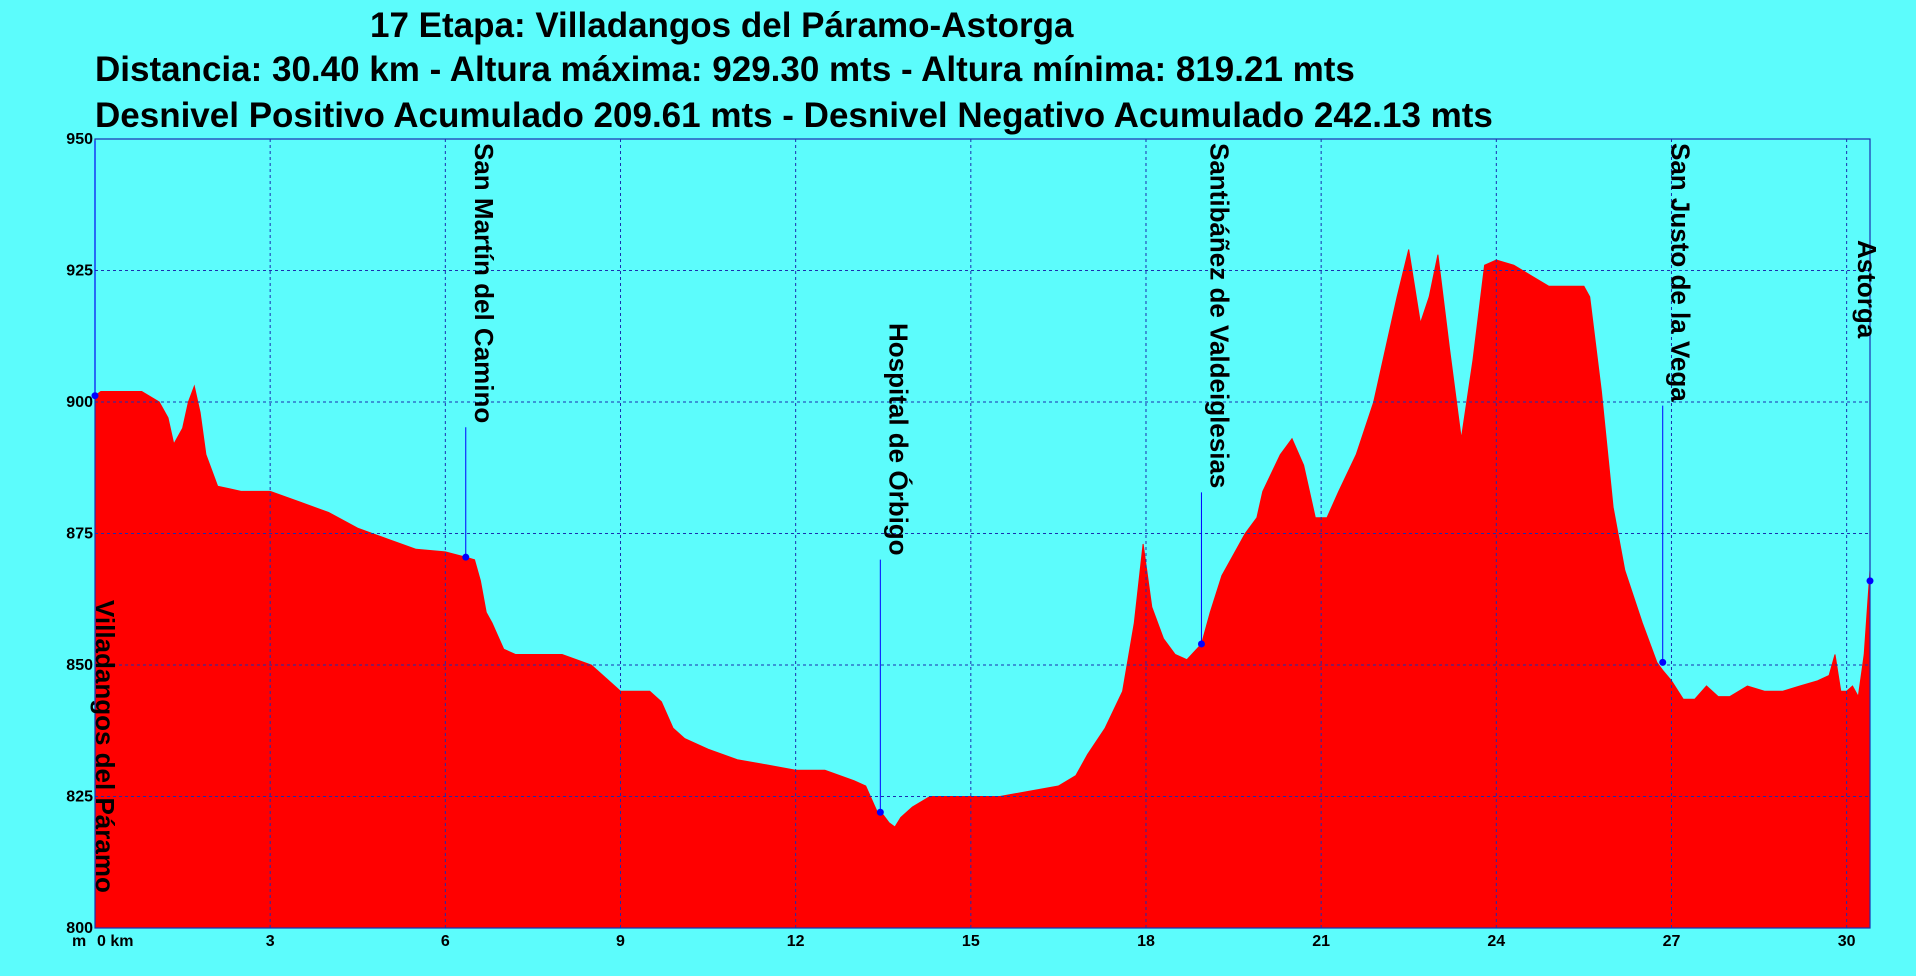 Image resolution: width=1916 pixels, height=976 pixels. What do you see at coordinates (270, 941) in the screenshot?
I see `x-tick-label: 3` at bounding box center [270, 941].